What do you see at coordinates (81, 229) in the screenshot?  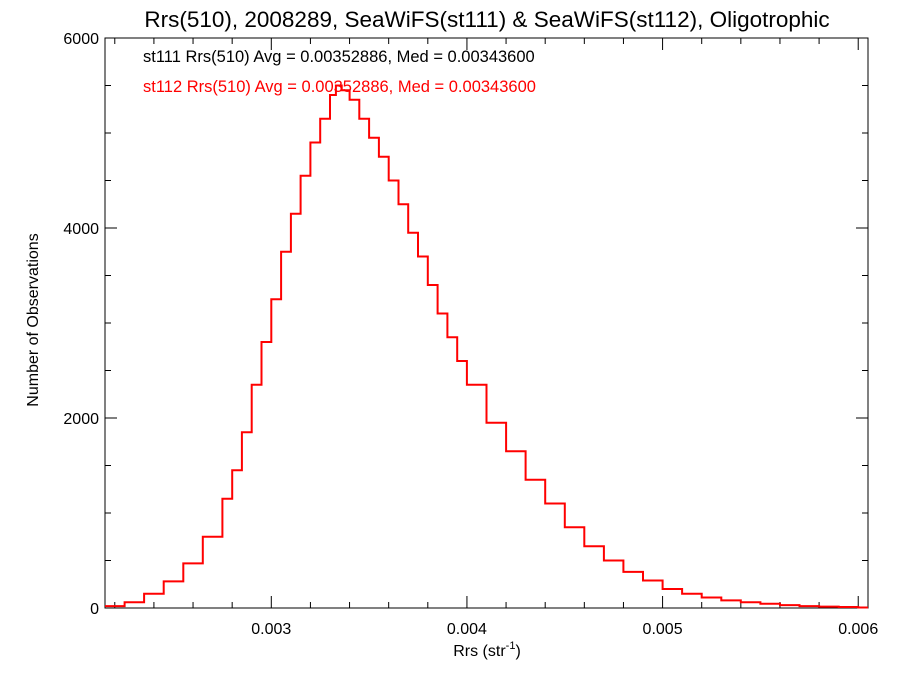 I see `y-tick-label: 4000` at bounding box center [81, 229].